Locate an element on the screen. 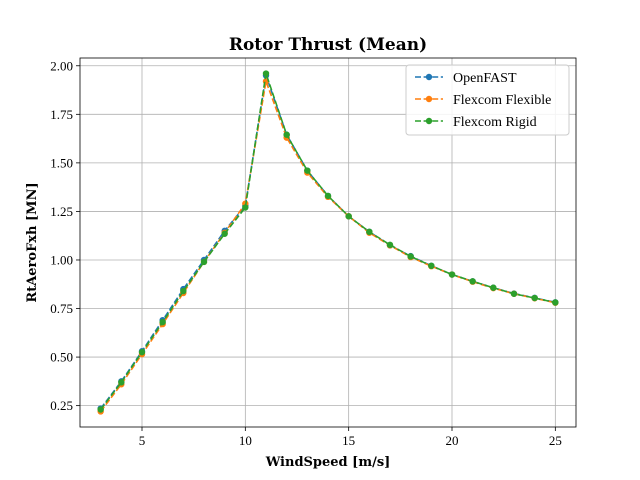 This screenshot has width=640, height=480. y-tick-label: 0.50 is located at coordinates (61, 357).